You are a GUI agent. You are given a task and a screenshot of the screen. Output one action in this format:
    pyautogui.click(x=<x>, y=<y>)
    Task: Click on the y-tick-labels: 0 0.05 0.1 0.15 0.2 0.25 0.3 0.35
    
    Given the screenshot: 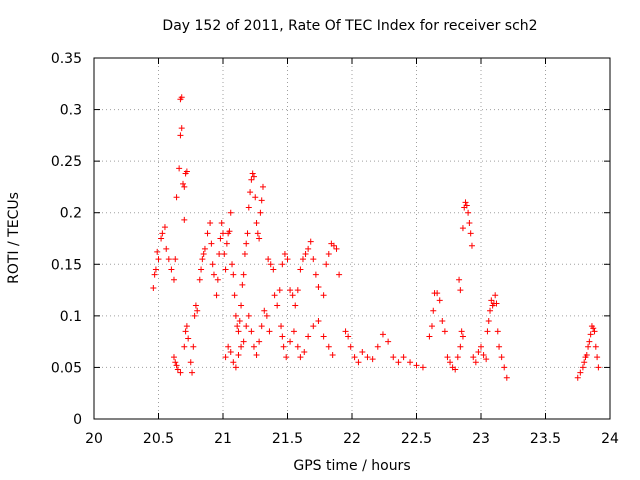 What is the action you would take?
    pyautogui.click(x=66, y=239)
    